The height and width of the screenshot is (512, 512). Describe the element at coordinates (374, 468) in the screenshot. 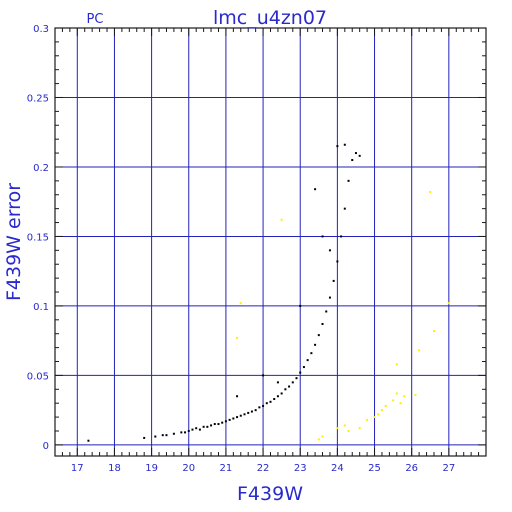

I see `x-tick-label: 25` at that location.